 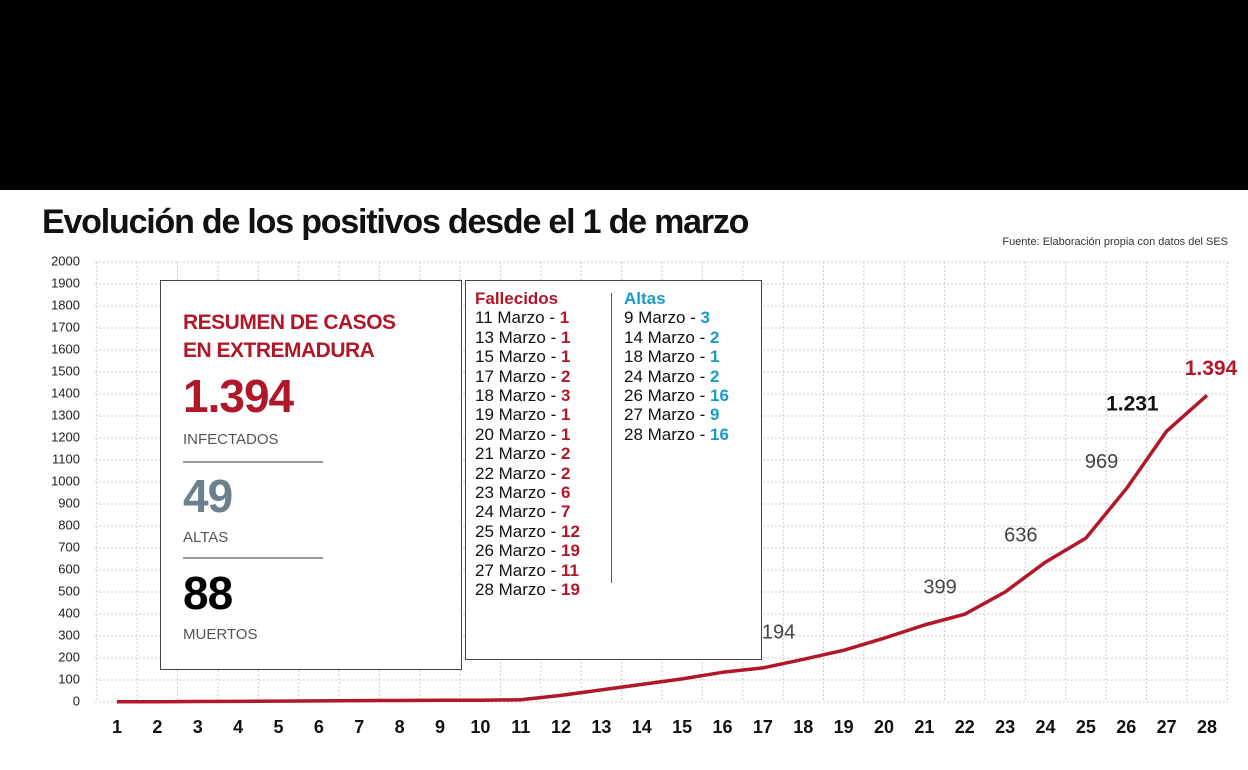 What do you see at coordinates (1020, 535) in the screenshot?
I see `data-label: 636` at bounding box center [1020, 535].